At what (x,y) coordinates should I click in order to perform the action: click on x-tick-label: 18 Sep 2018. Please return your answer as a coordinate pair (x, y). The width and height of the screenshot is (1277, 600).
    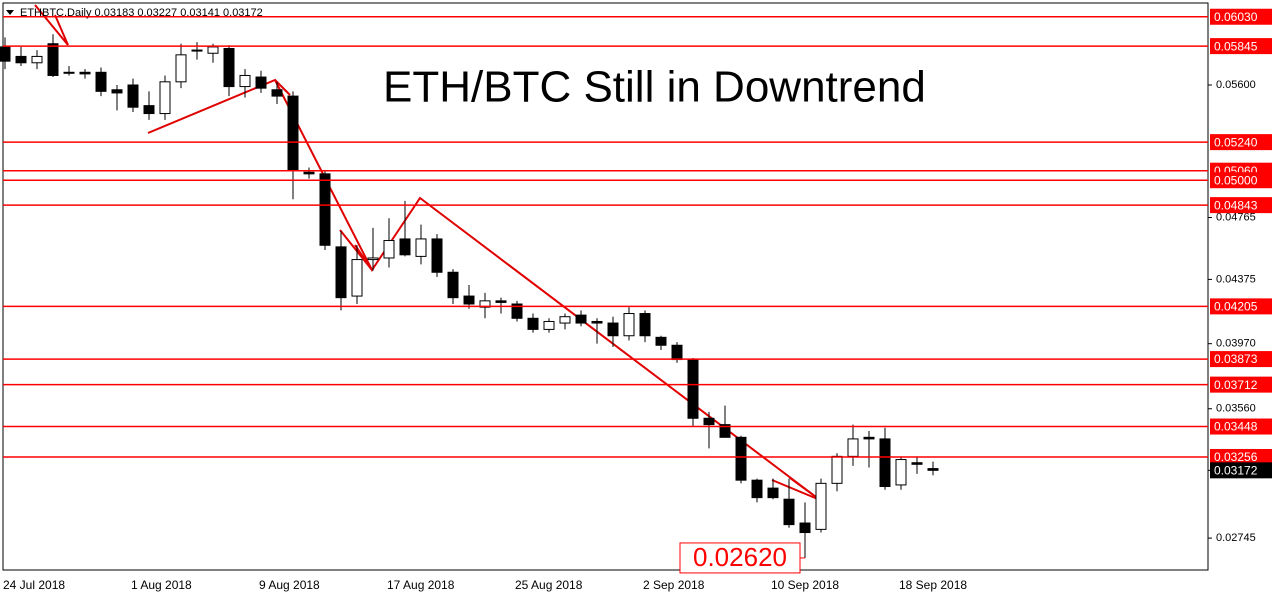
    Looking at the image, I should click on (933, 585).